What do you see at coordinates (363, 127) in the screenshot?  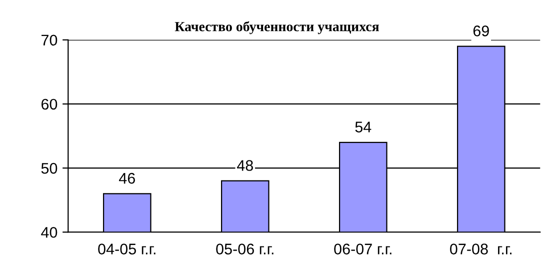 I see `data-label: 54` at bounding box center [363, 127].